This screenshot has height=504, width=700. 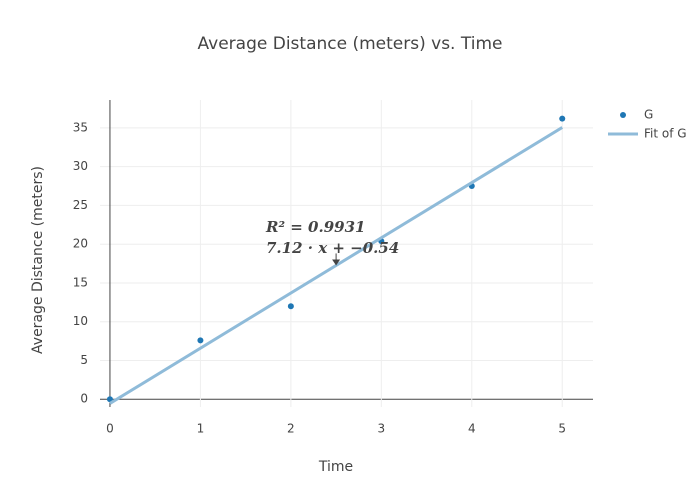 What do you see at coordinates (80, 127) in the screenshot?
I see `y-tick-label: 35` at bounding box center [80, 127].